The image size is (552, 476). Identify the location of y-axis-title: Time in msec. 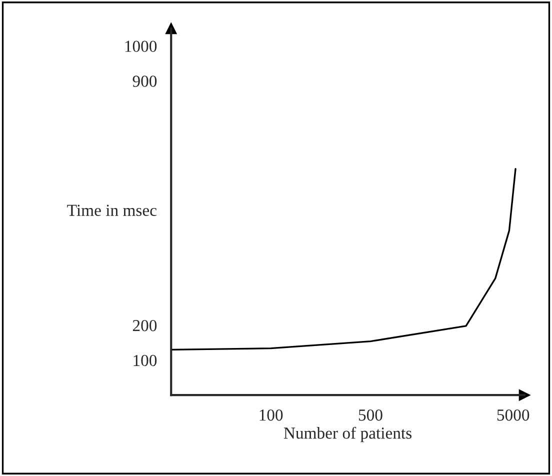
(111, 210).